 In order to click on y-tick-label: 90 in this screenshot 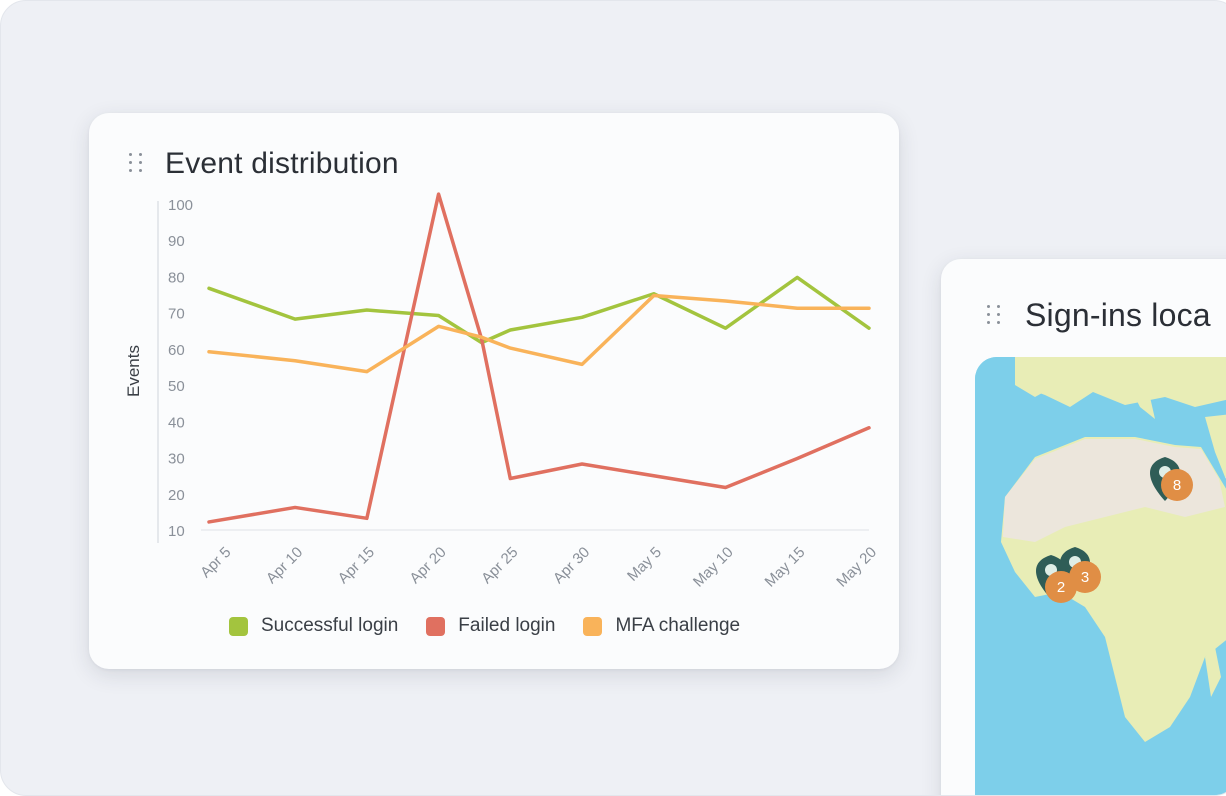, I will do `click(176, 241)`.